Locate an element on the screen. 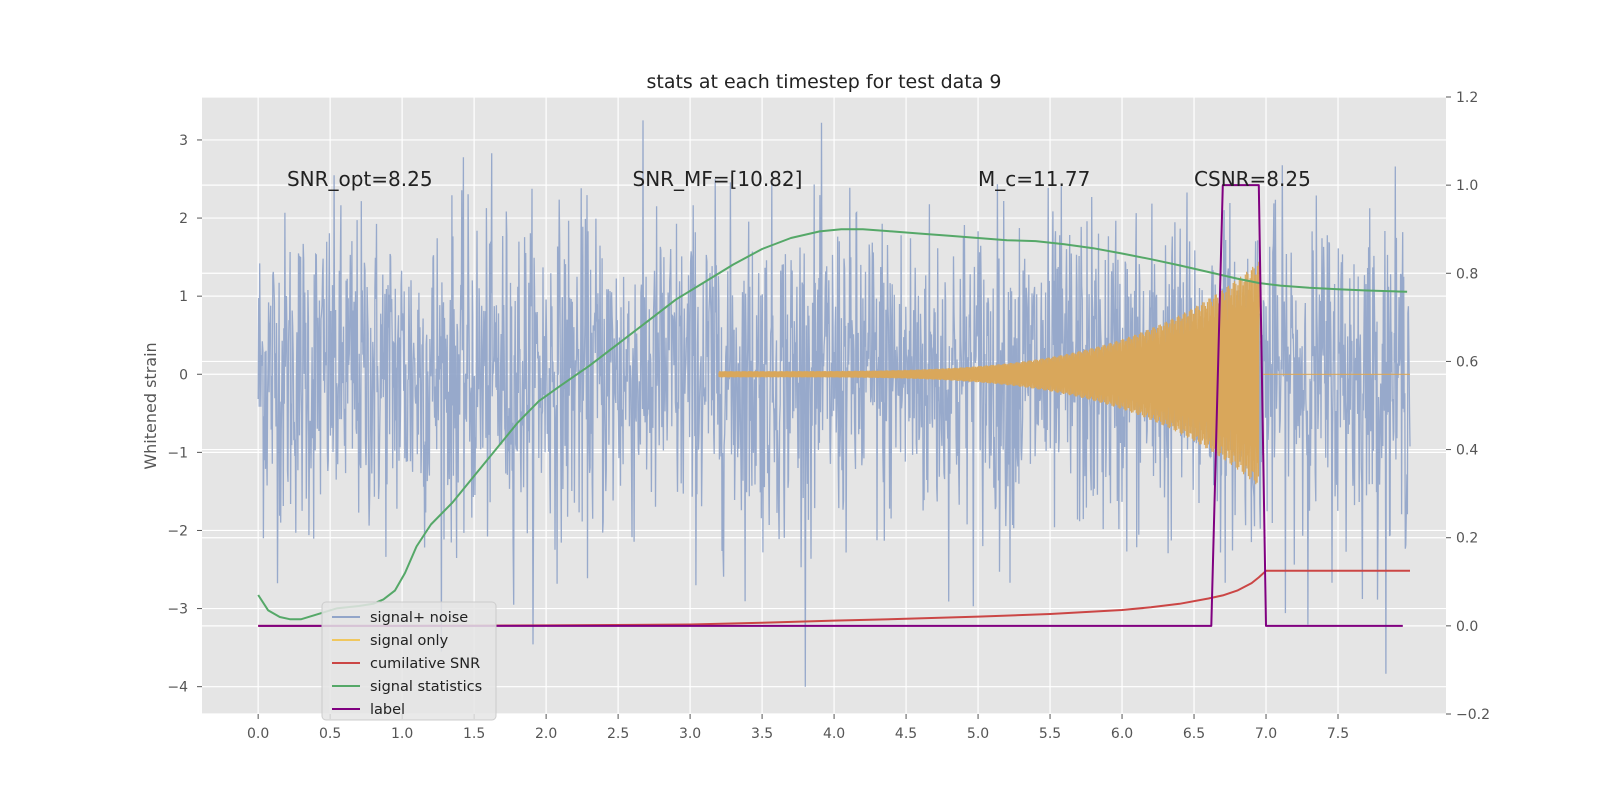 The width and height of the screenshot is (1600, 800). x-tick-label: 5.5 is located at coordinates (1050, 734).